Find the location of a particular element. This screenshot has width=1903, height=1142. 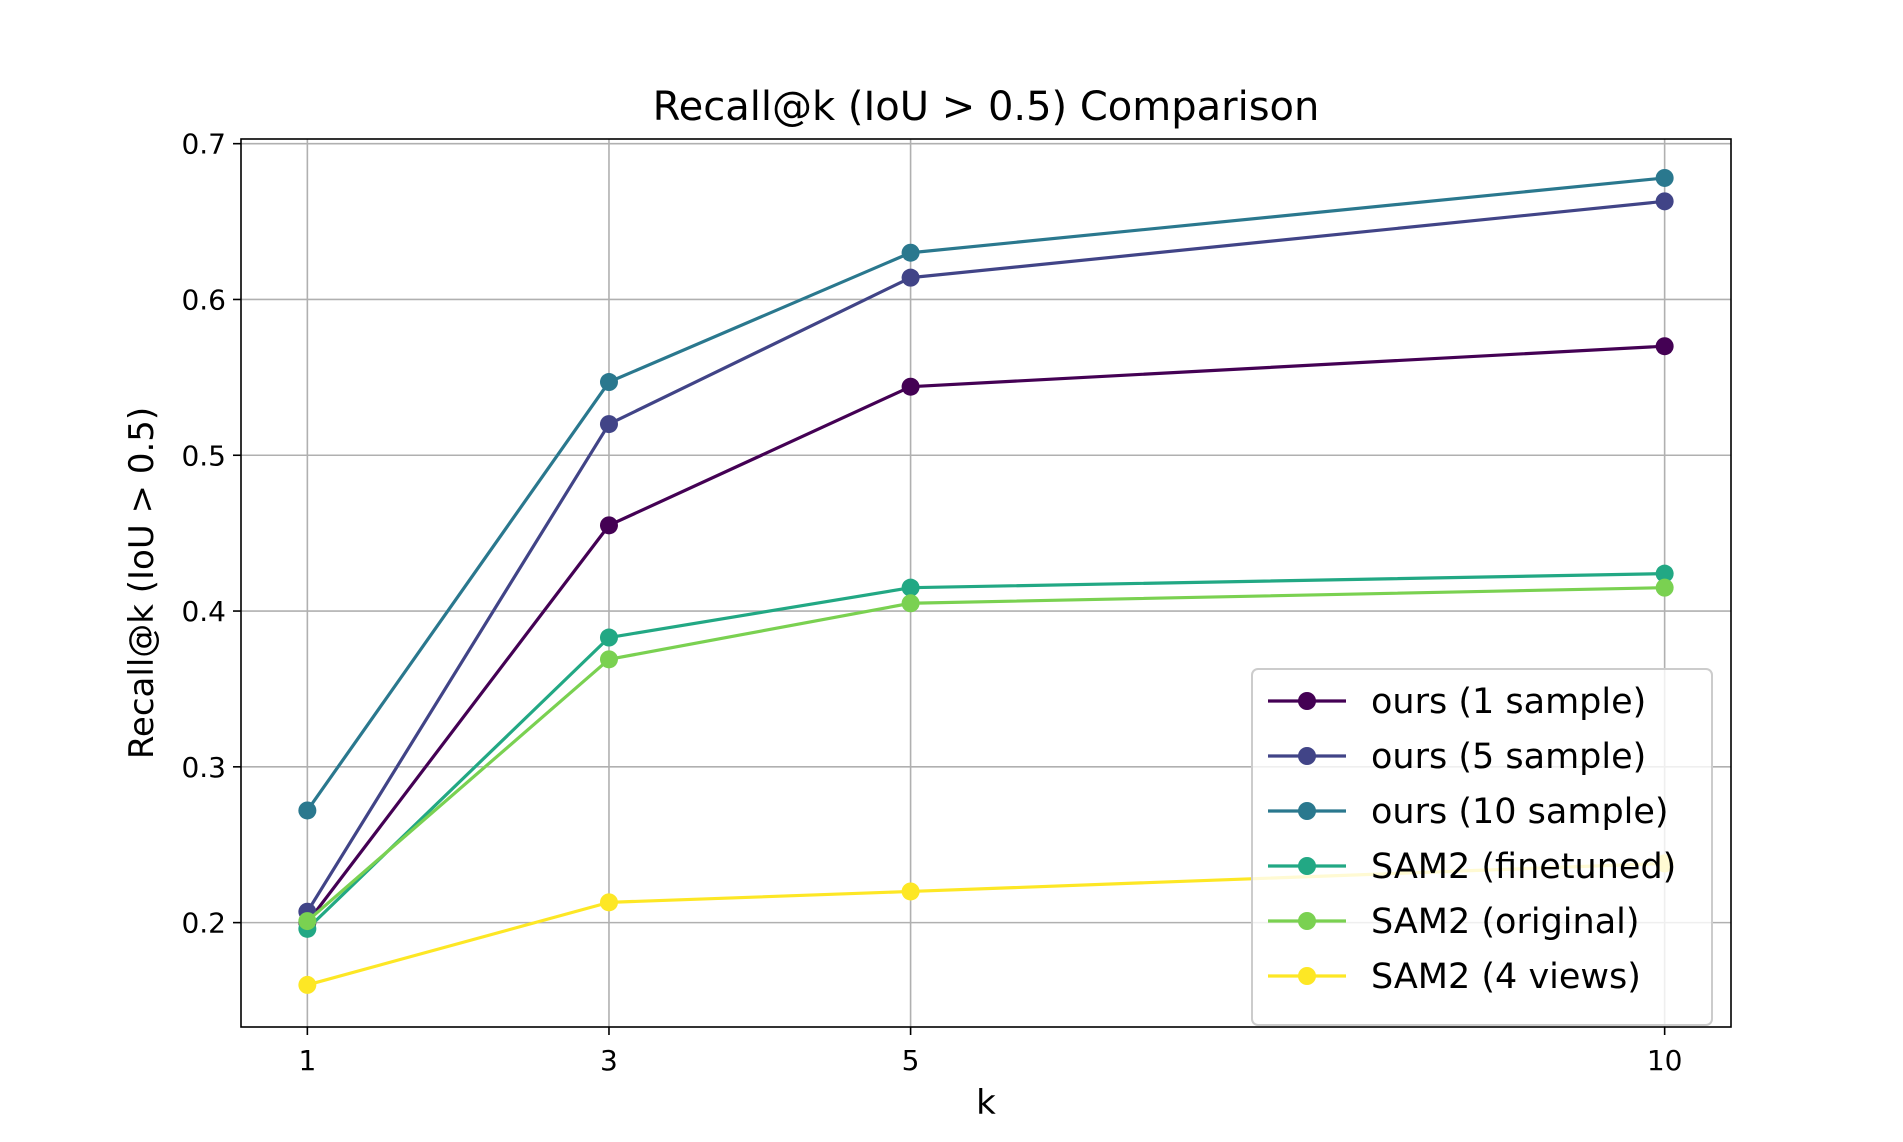

y-tick-label: 0.2 is located at coordinates (203, 923).